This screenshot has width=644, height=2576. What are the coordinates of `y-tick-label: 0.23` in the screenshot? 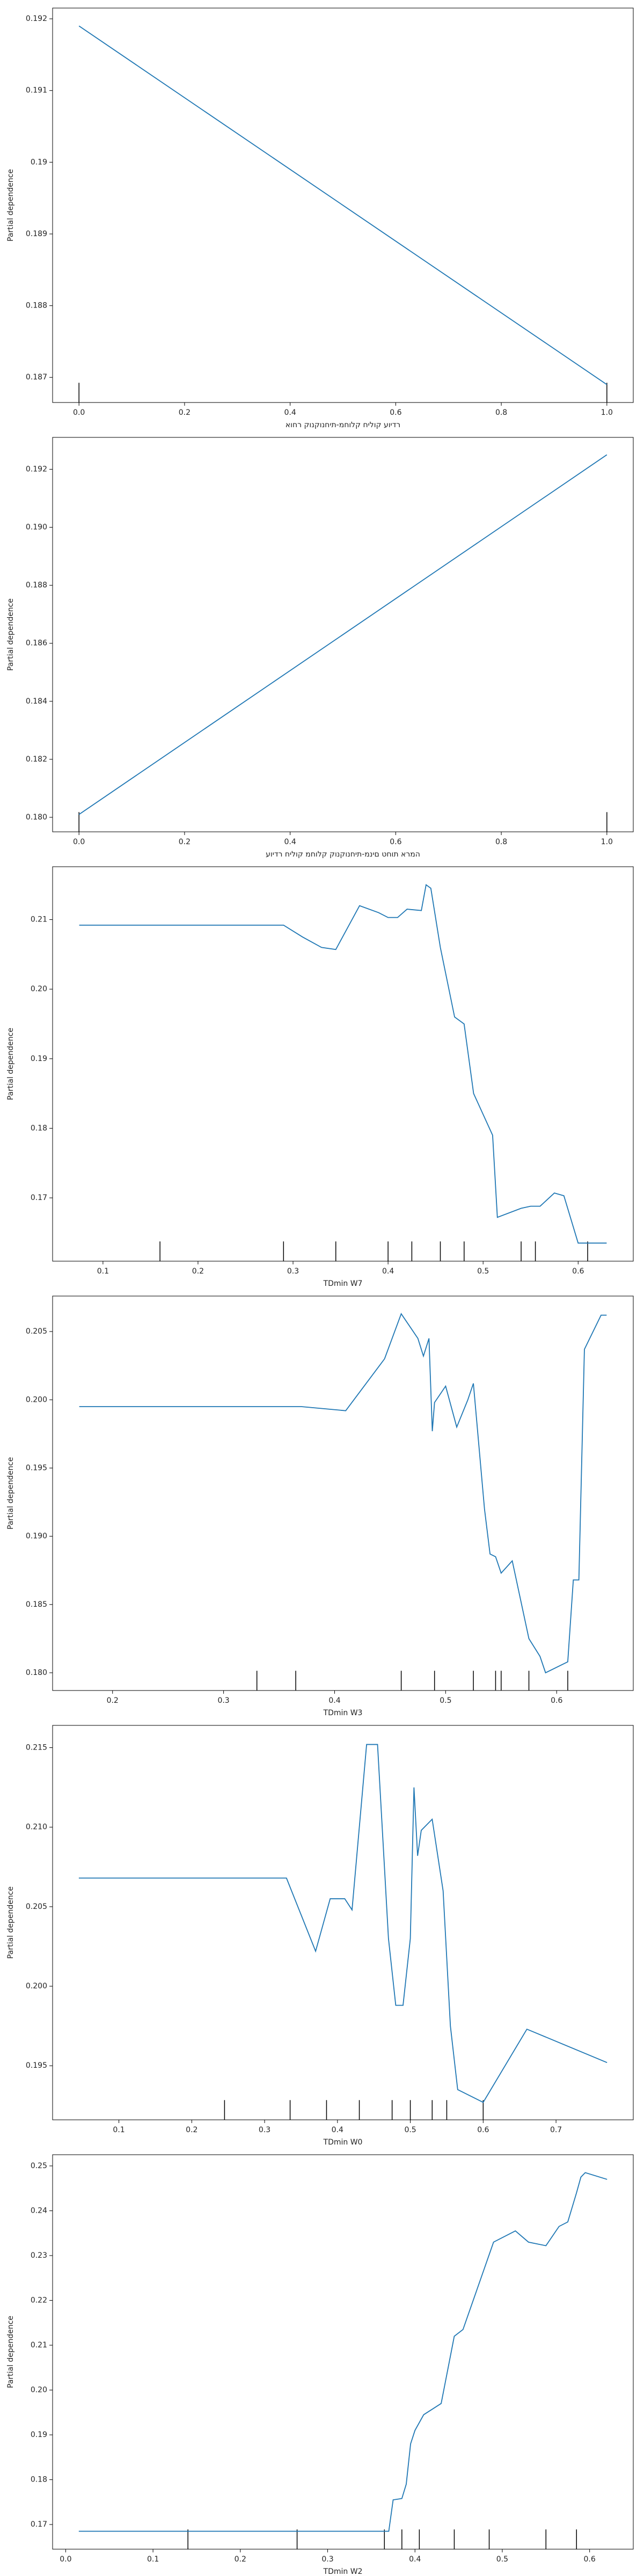 It's located at (39, 2255).